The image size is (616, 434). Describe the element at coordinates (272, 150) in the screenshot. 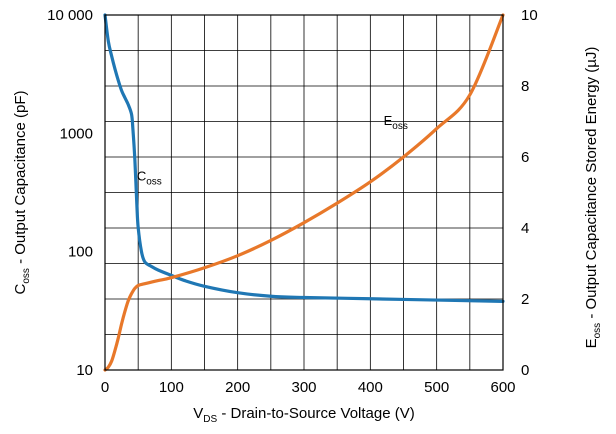

I see `series-labels: Coss Eoss` at that location.